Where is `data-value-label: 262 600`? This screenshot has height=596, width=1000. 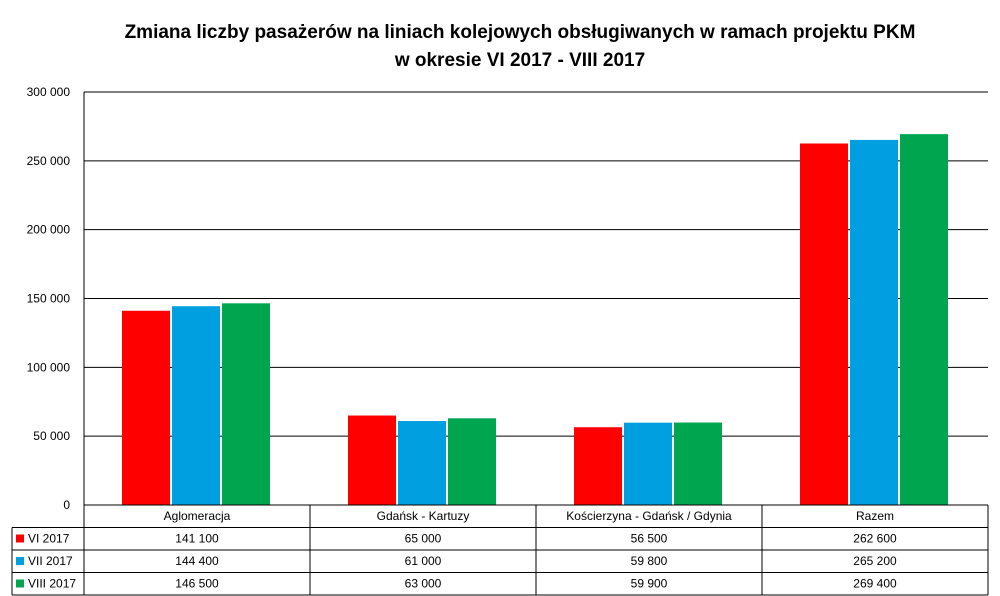 data-value-label: 262 600 is located at coordinates (875, 539).